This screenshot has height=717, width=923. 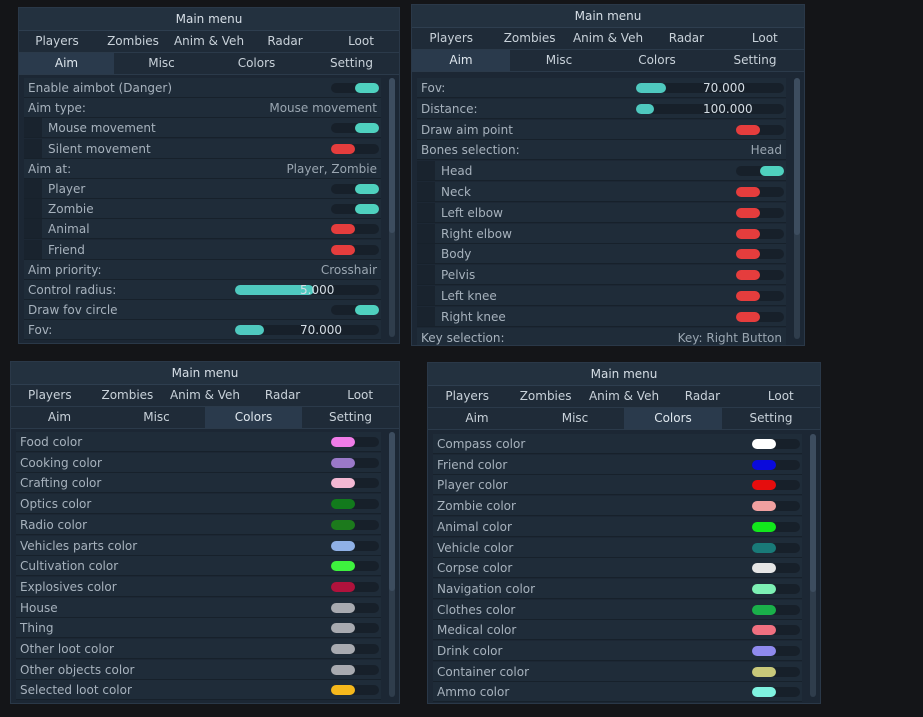 What do you see at coordinates (331, 168) in the screenshot?
I see `option-value: Player, Zombie` at bounding box center [331, 168].